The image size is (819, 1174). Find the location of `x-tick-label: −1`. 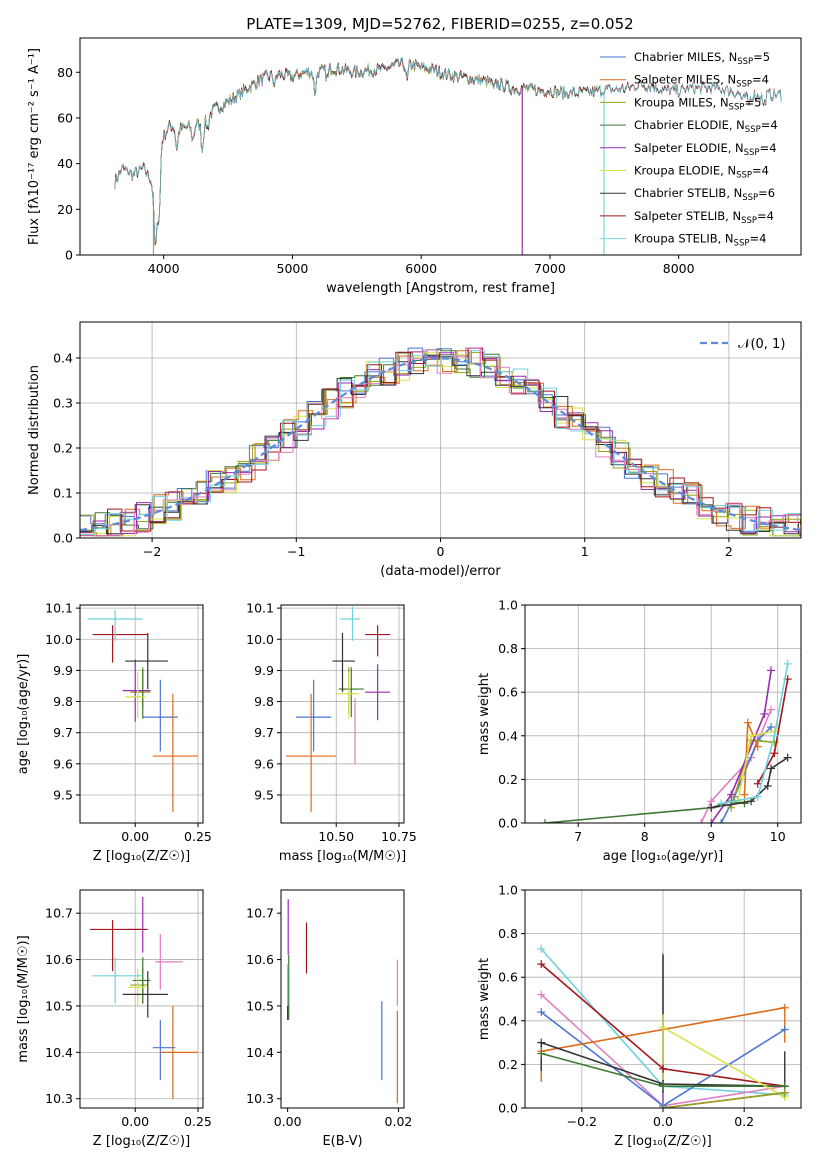

x-tick-label: −1 is located at coordinates (296, 551).